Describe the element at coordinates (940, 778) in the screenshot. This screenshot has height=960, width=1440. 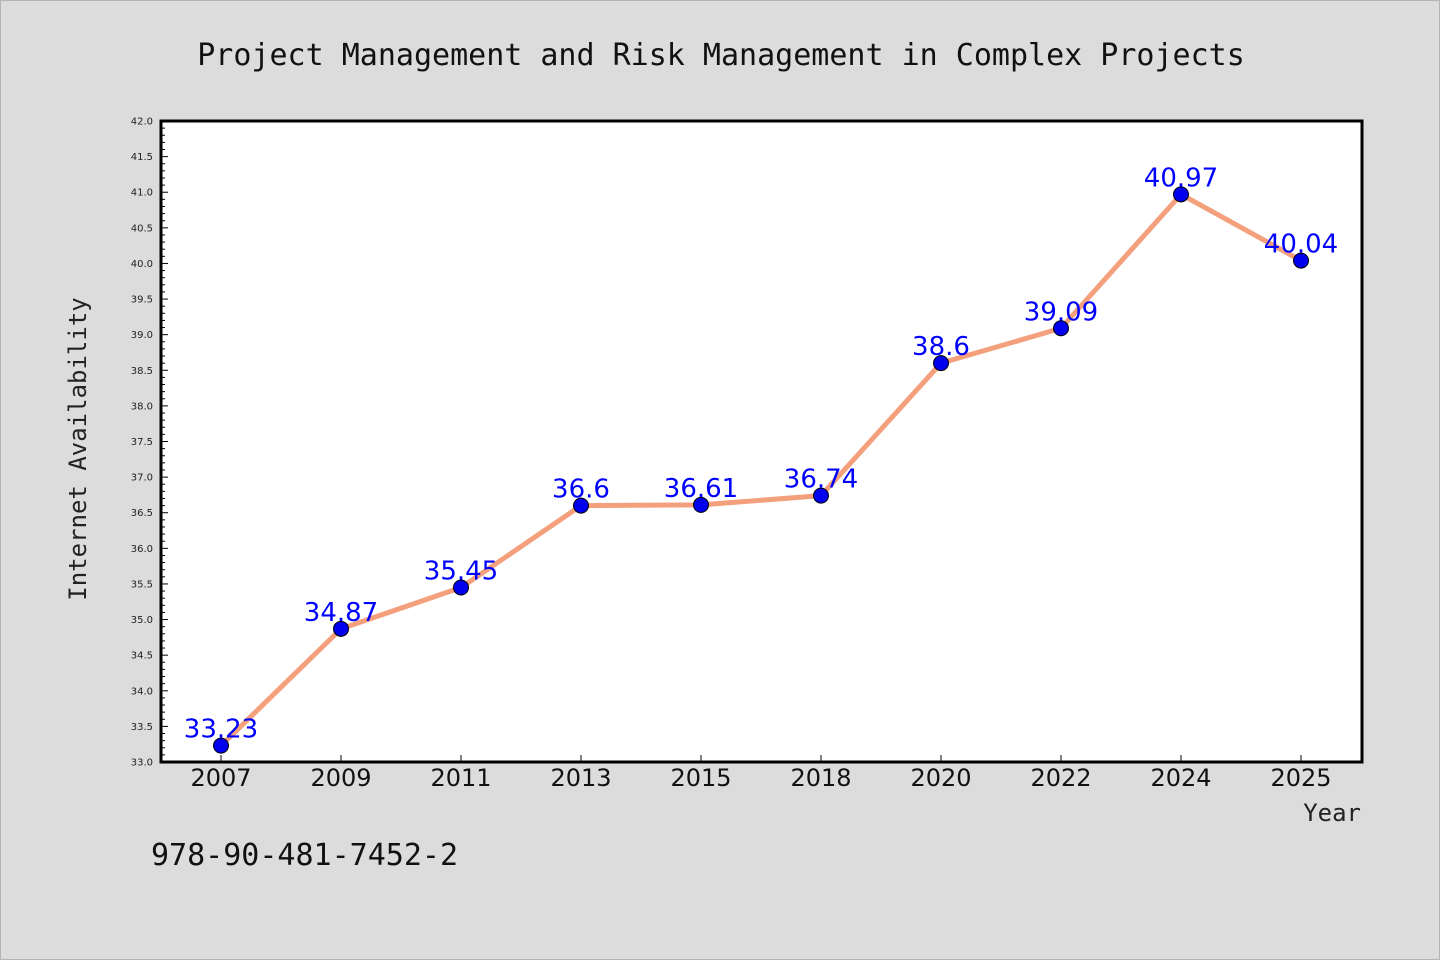
I see `x-tick-label: 2020` at that location.